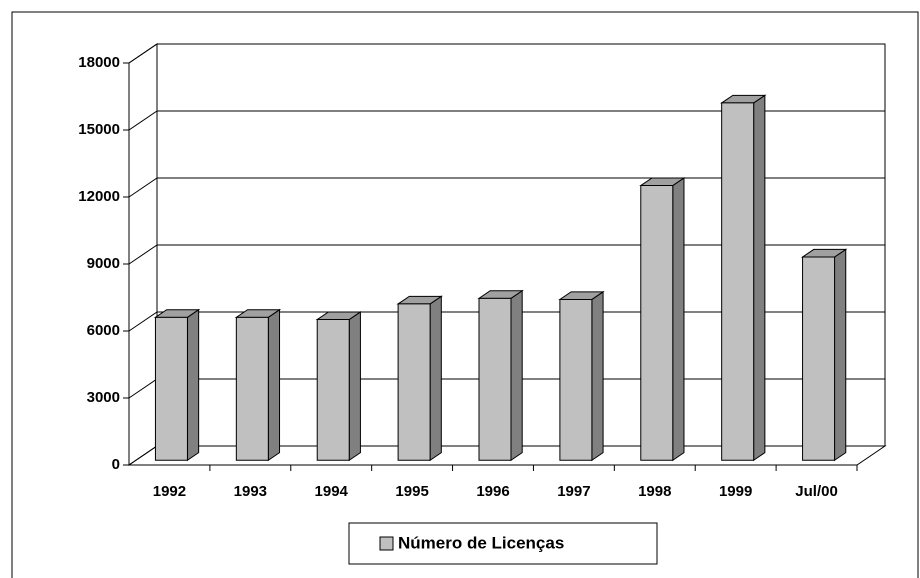  I want to click on x-tick-label: 1999, so click(735, 491).